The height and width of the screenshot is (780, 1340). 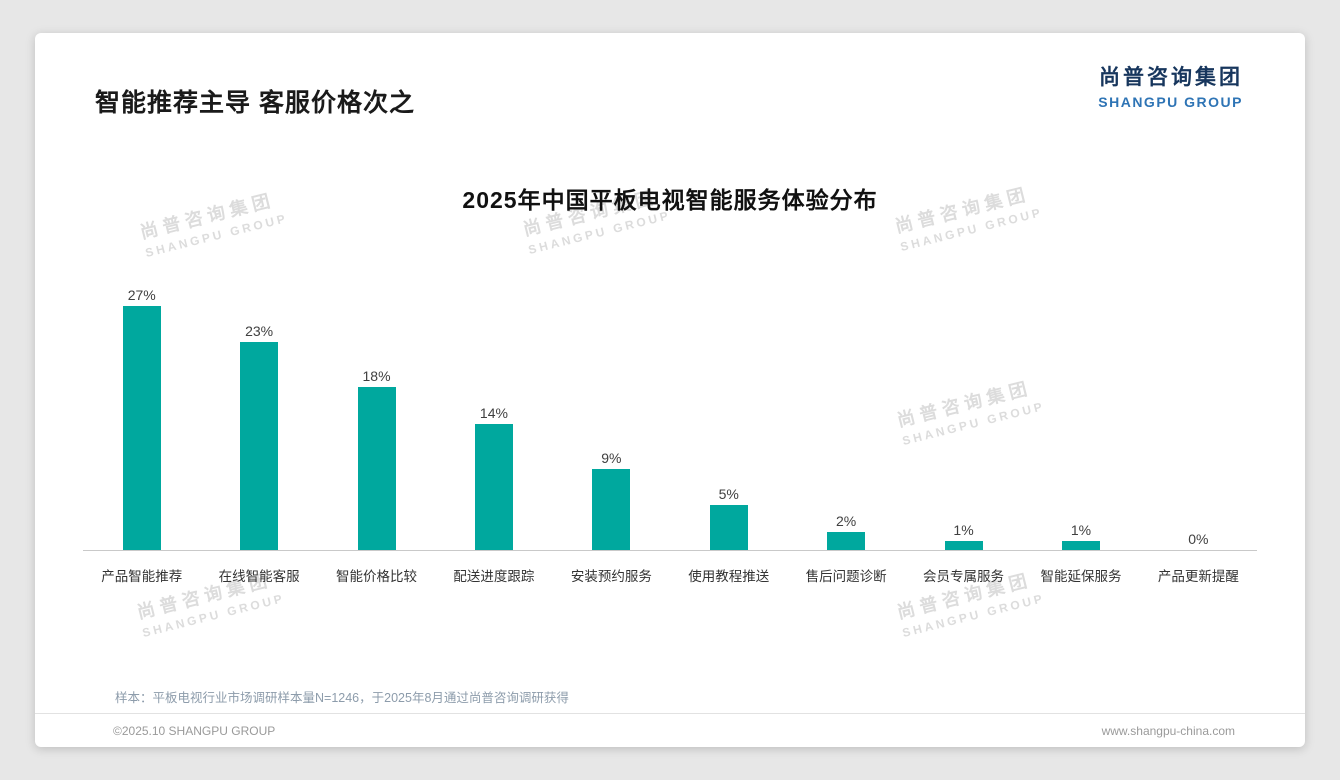 I want to click on logo-en-text: SHANGPU GROUP, so click(x=1170, y=102).